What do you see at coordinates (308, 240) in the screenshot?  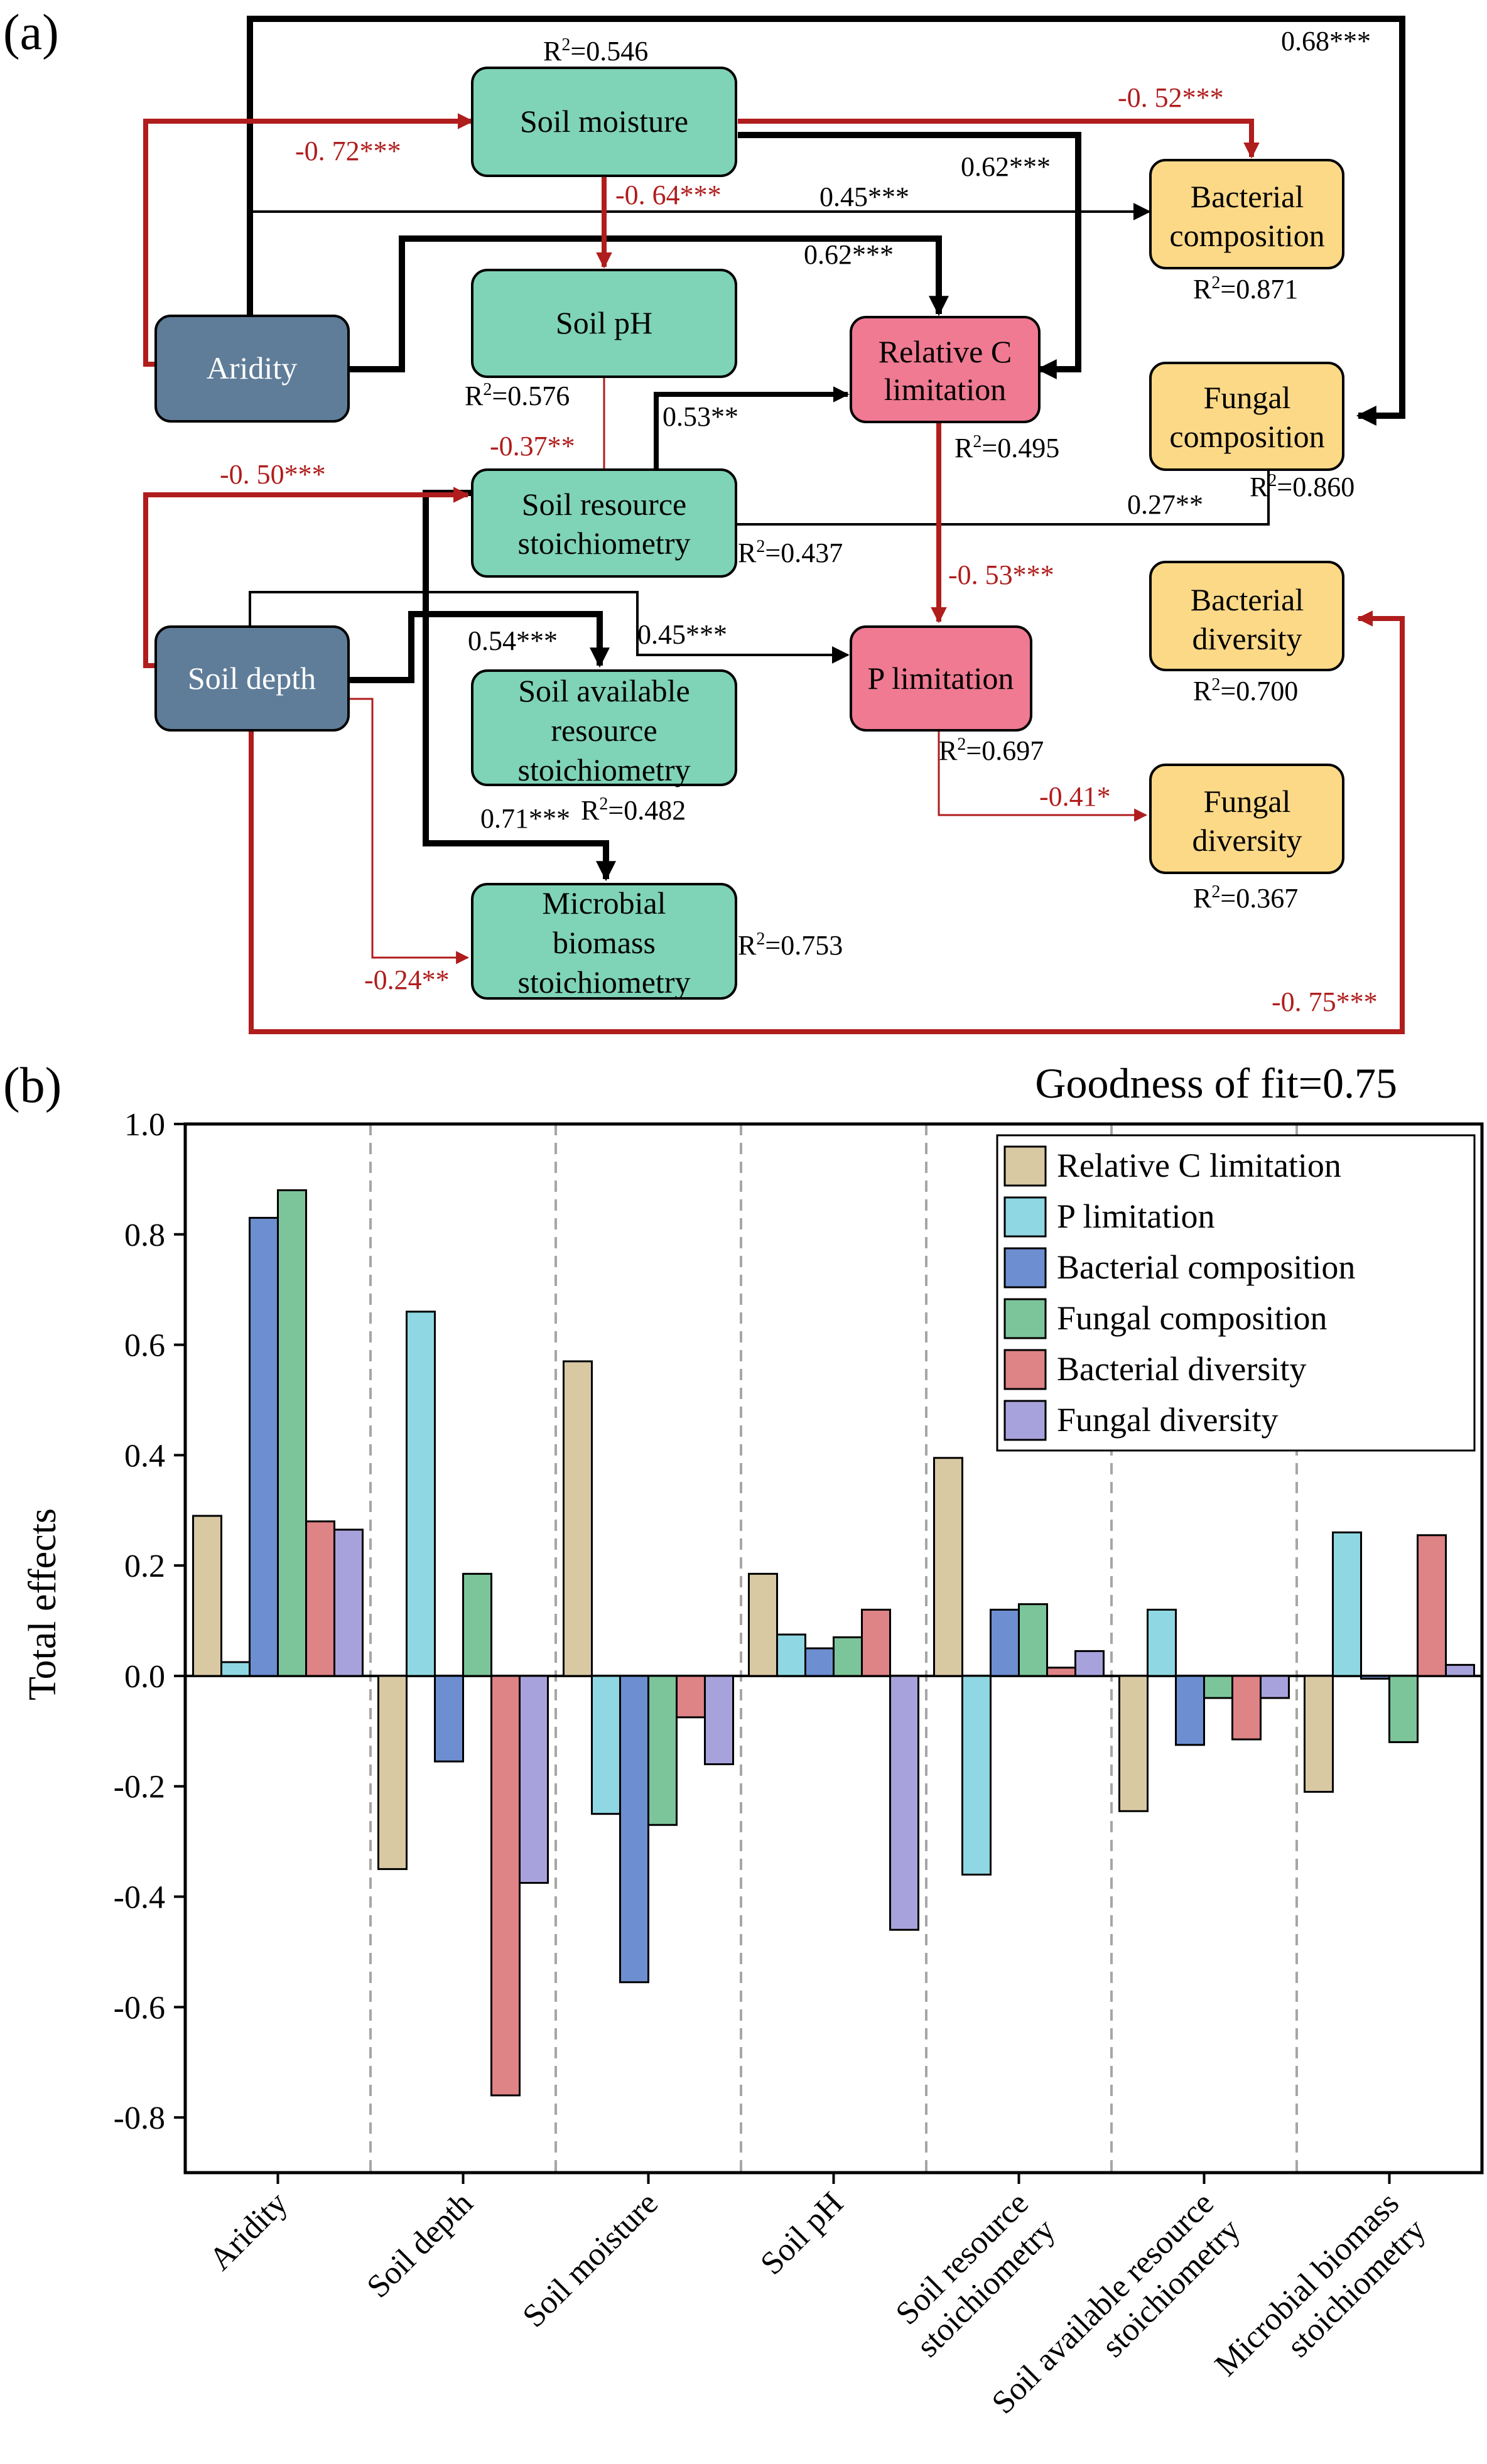 I see `path-aridity-to-soil-moisture` at bounding box center [308, 240].